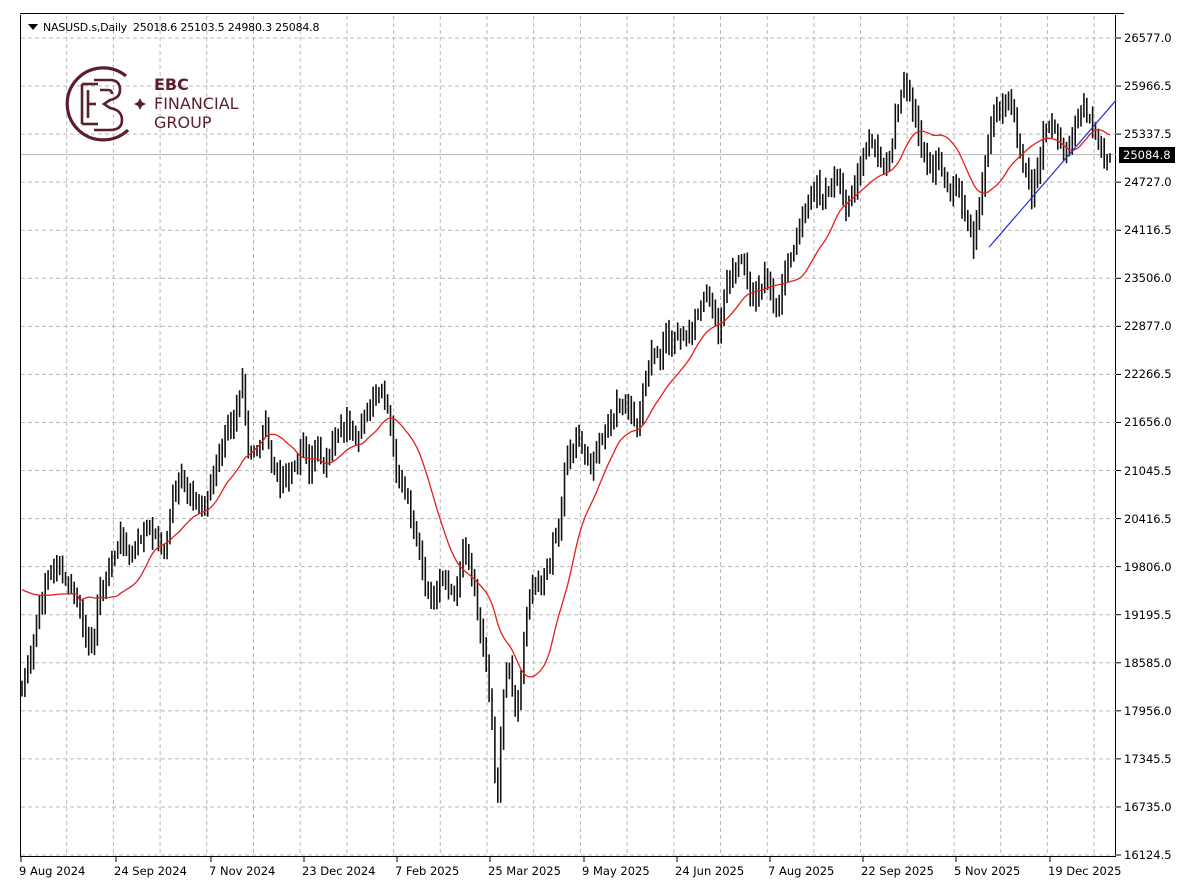 This screenshot has width=1200, height=896. Describe the element at coordinates (801, 871) in the screenshot. I see `x-axis-label: 7 Aug 2025` at that location.